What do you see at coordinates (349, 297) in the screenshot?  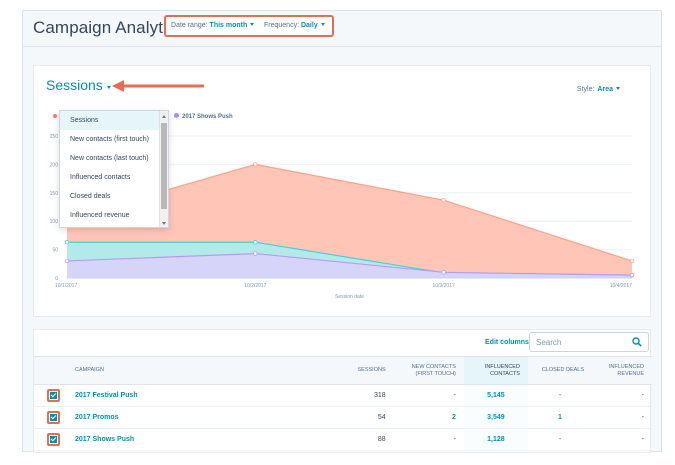 I see `x-axis-label: Session date` at bounding box center [349, 297].